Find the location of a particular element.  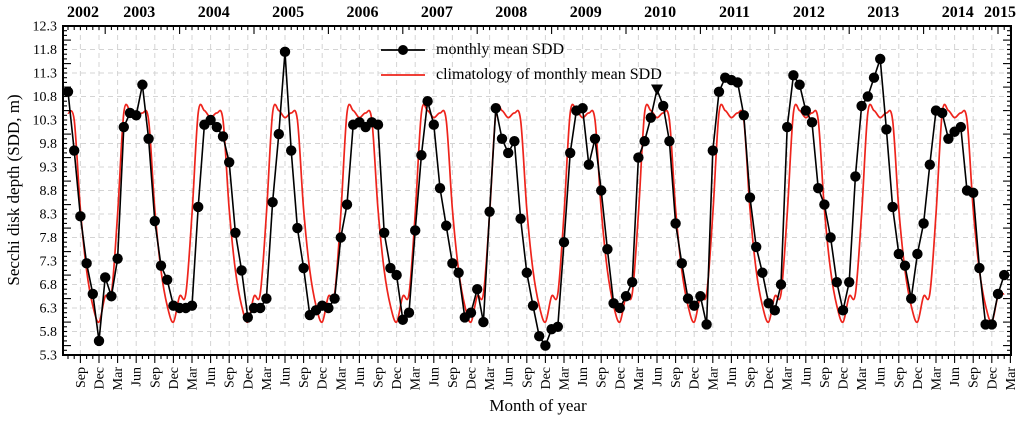

svg-text: 11.3 is located at coordinates (45, 74).